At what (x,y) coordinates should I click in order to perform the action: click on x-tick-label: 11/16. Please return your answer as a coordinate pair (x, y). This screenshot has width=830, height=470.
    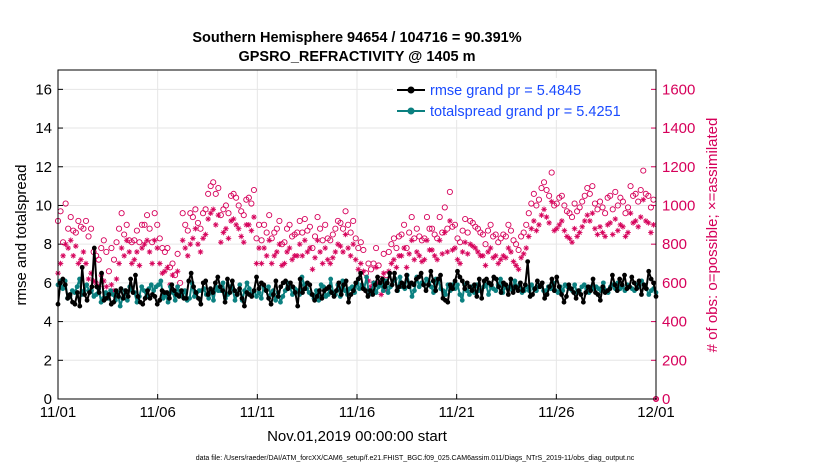
    Looking at the image, I should click on (357, 412).